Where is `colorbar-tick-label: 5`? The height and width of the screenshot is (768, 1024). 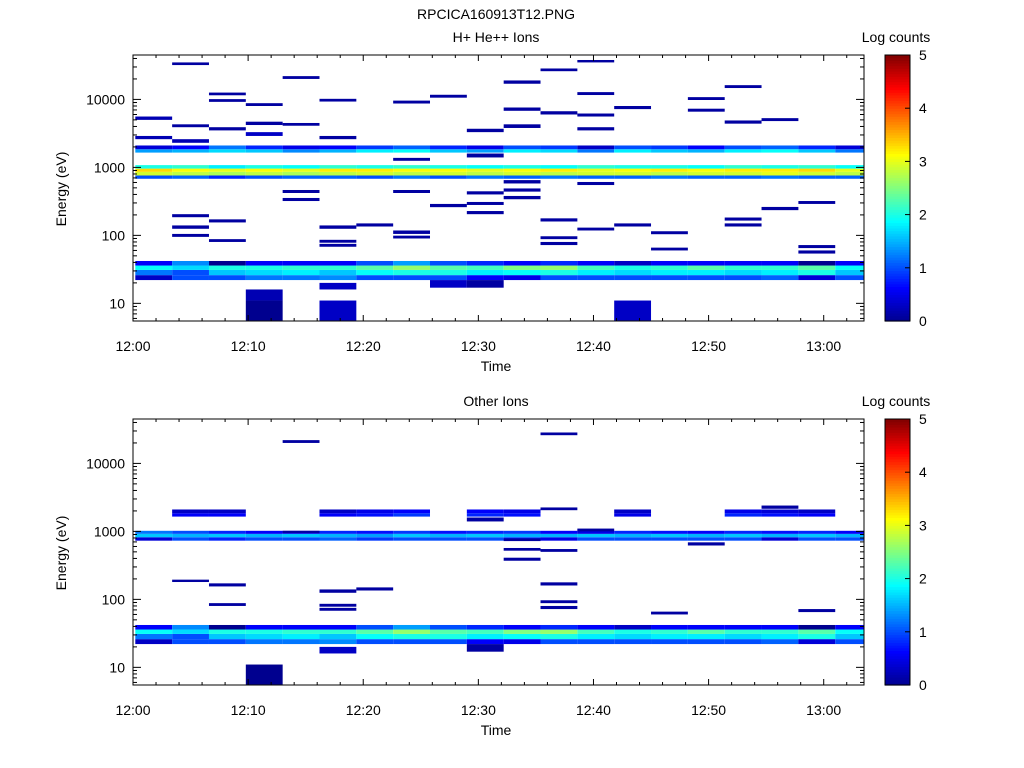
colorbar-tick-label: 5 is located at coordinates (923, 55).